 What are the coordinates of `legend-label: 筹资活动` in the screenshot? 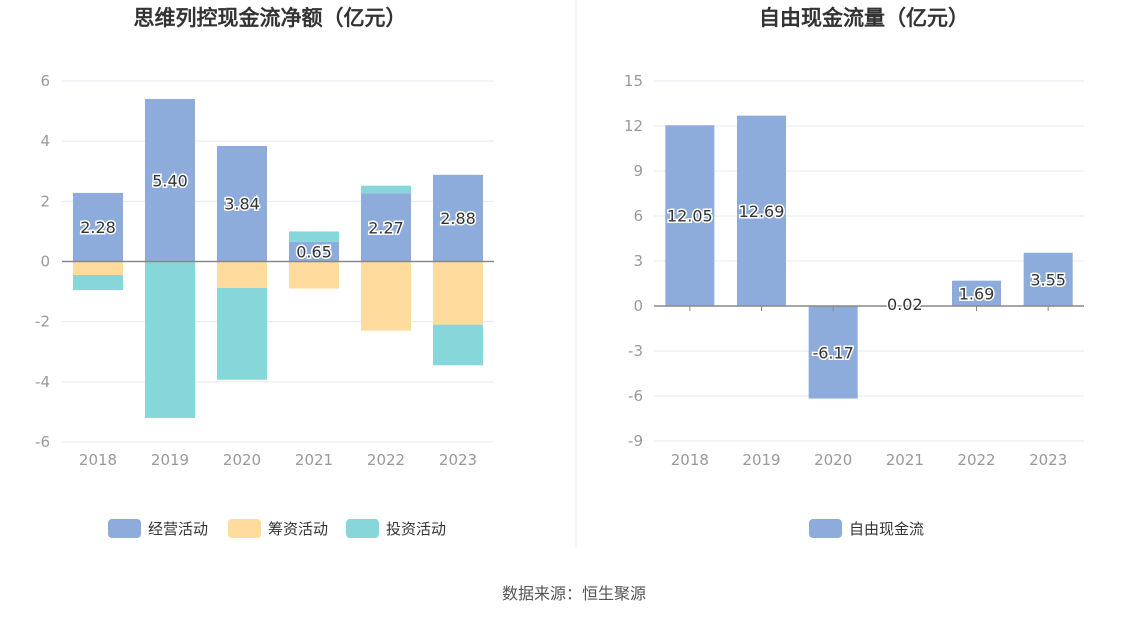 It's located at (298, 529).